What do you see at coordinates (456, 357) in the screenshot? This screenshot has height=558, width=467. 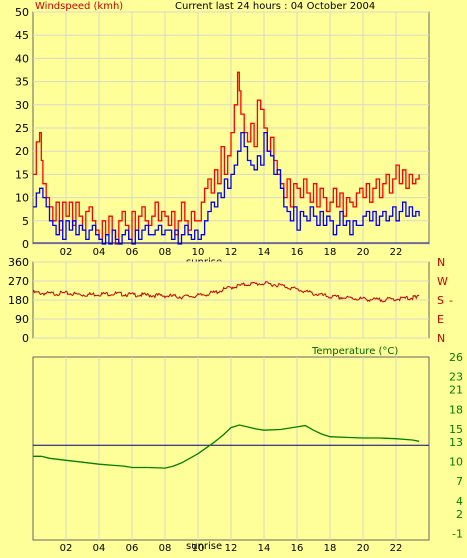 I see `y-tick-label: 26` at bounding box center [456, 357].